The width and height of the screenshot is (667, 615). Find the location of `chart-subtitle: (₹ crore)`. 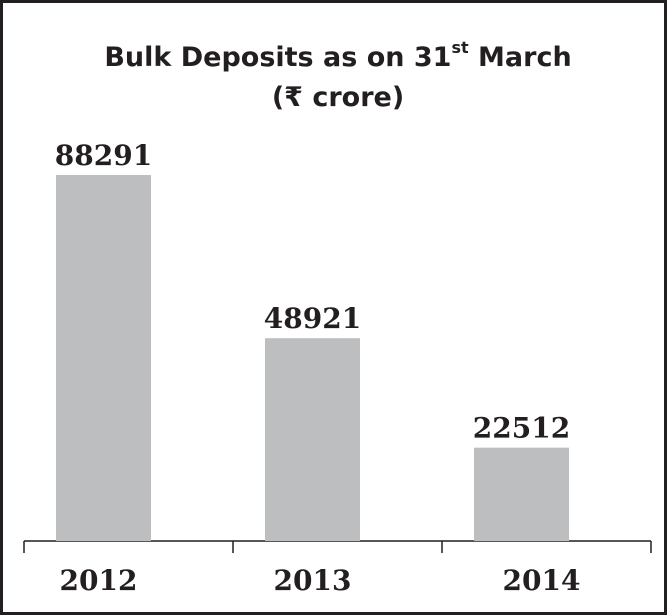

chart-subtitle: (₹ crore) is located at coordinates (338, 97).